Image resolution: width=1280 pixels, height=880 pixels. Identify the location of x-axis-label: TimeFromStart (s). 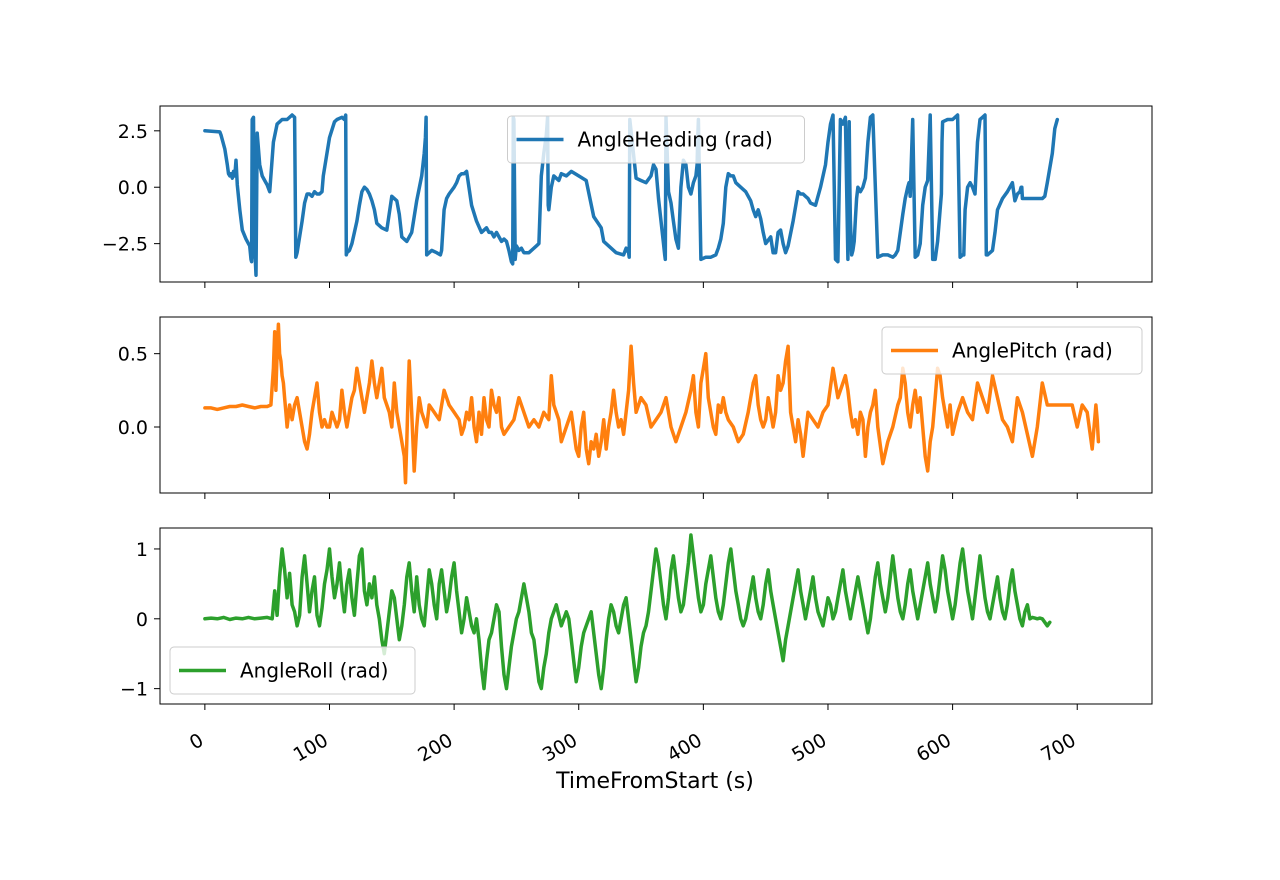
(654, 781).